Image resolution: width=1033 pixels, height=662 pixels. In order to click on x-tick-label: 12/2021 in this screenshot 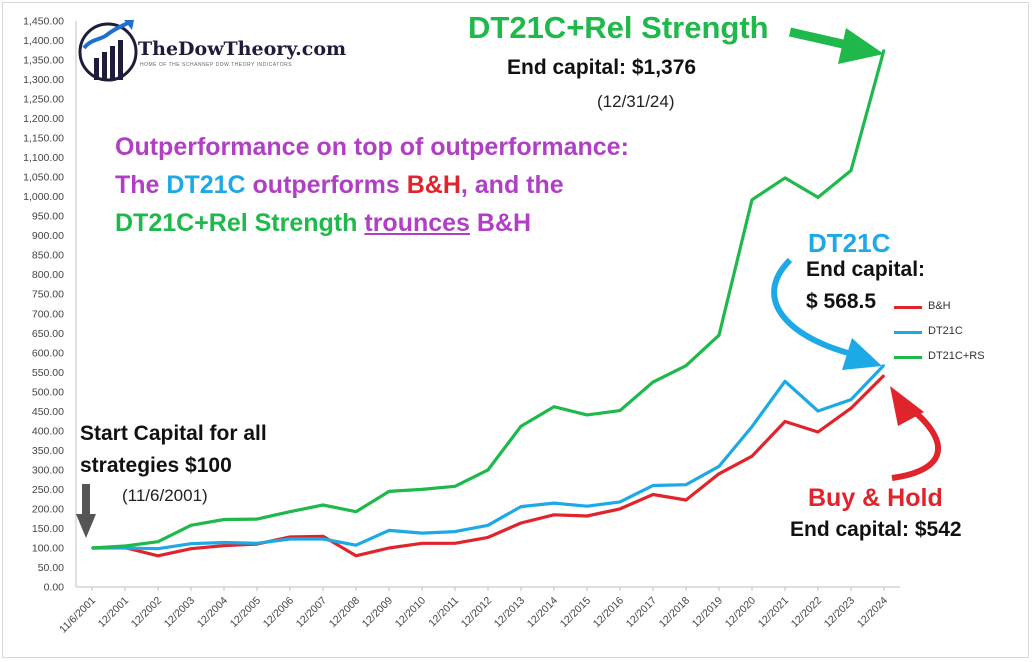, I will do `click(773, 612)`.